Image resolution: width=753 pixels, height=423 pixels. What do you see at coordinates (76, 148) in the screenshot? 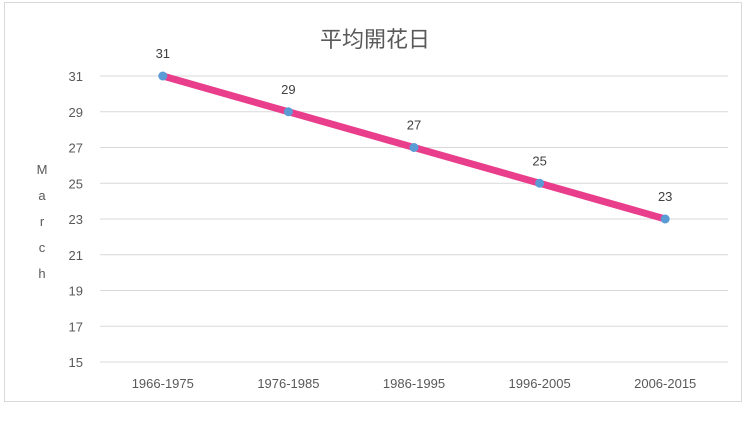
I see `y-tick-label: 27` at bounding box center [76, 148].